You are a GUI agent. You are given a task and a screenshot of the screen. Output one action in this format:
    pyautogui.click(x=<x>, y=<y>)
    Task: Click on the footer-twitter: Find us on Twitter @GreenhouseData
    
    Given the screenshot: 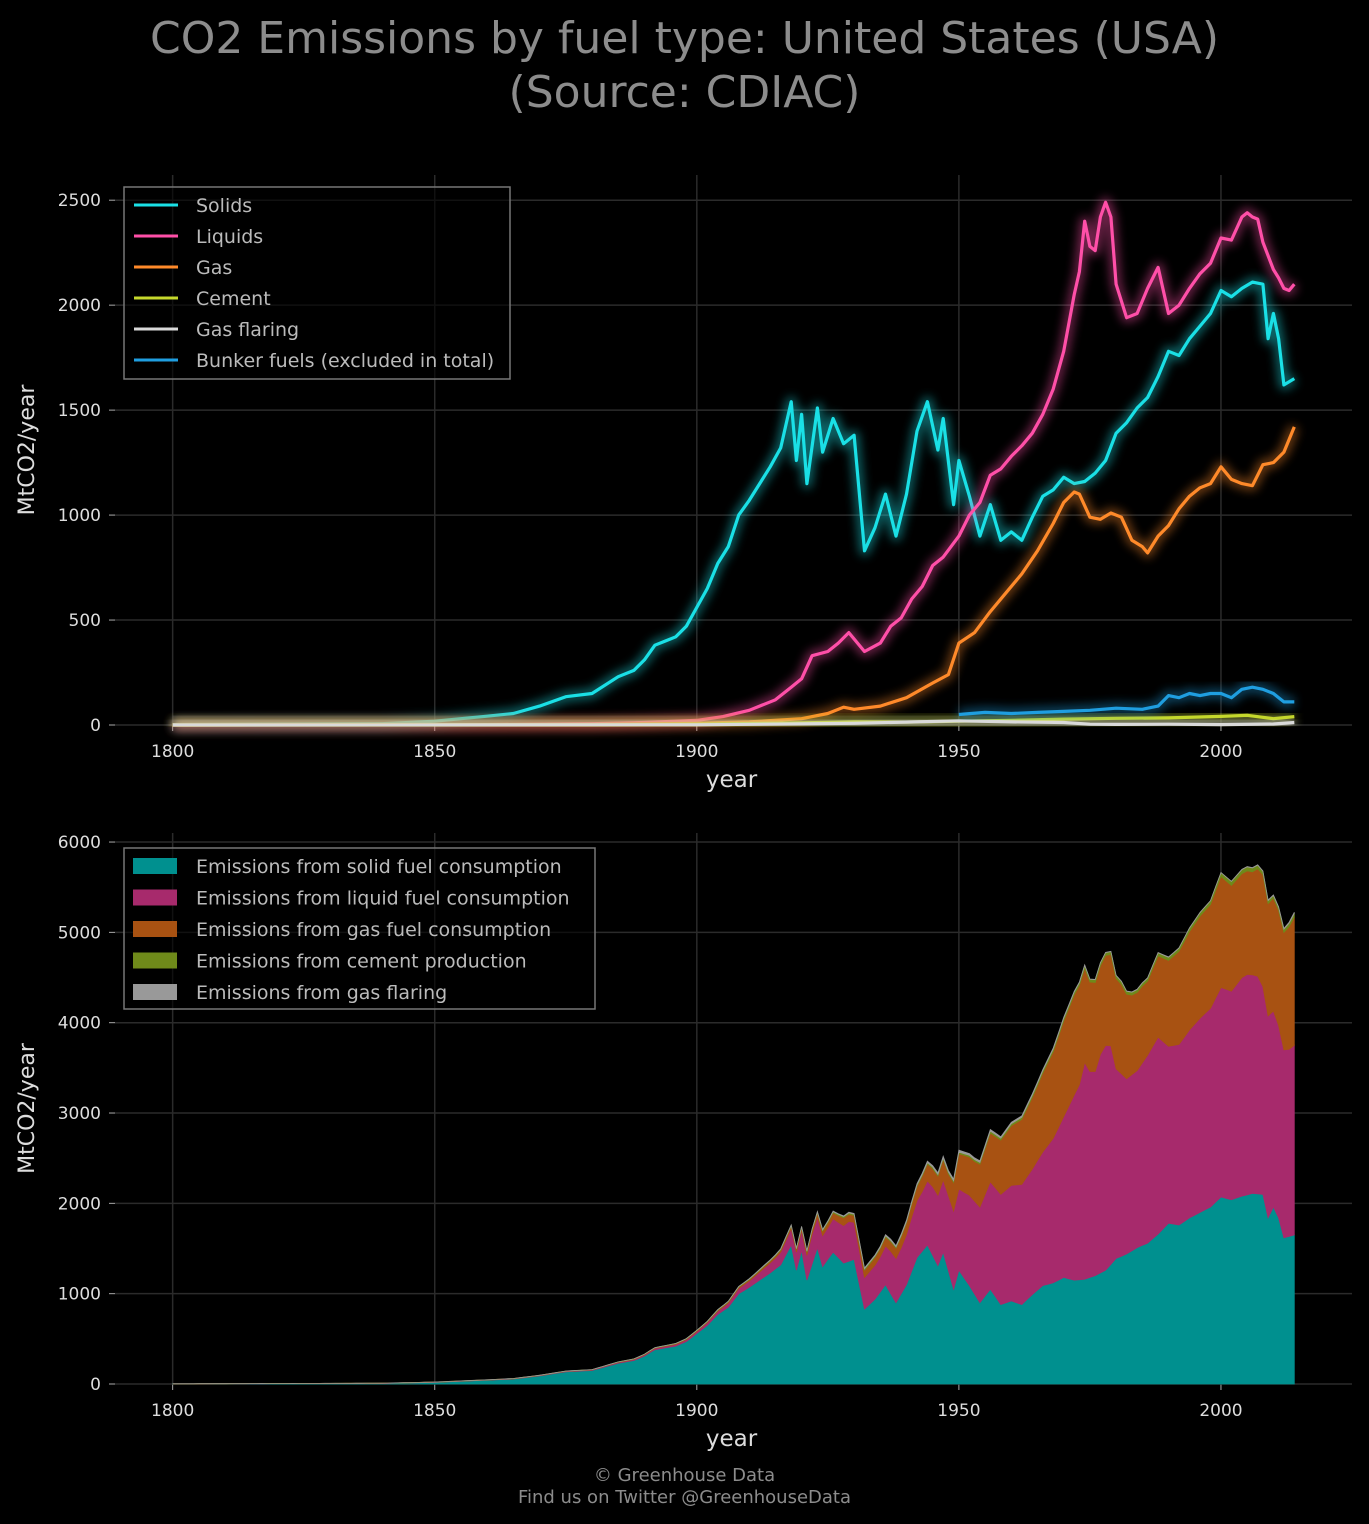 What is the action you would take?
    pyautogui.click(x=684, y=1497)
    